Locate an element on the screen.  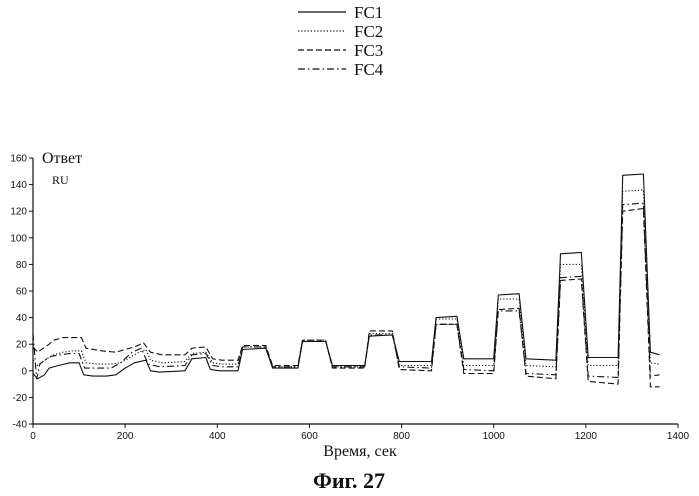
legend-label-fc2: FC2 is located at coordinates (368, 31).